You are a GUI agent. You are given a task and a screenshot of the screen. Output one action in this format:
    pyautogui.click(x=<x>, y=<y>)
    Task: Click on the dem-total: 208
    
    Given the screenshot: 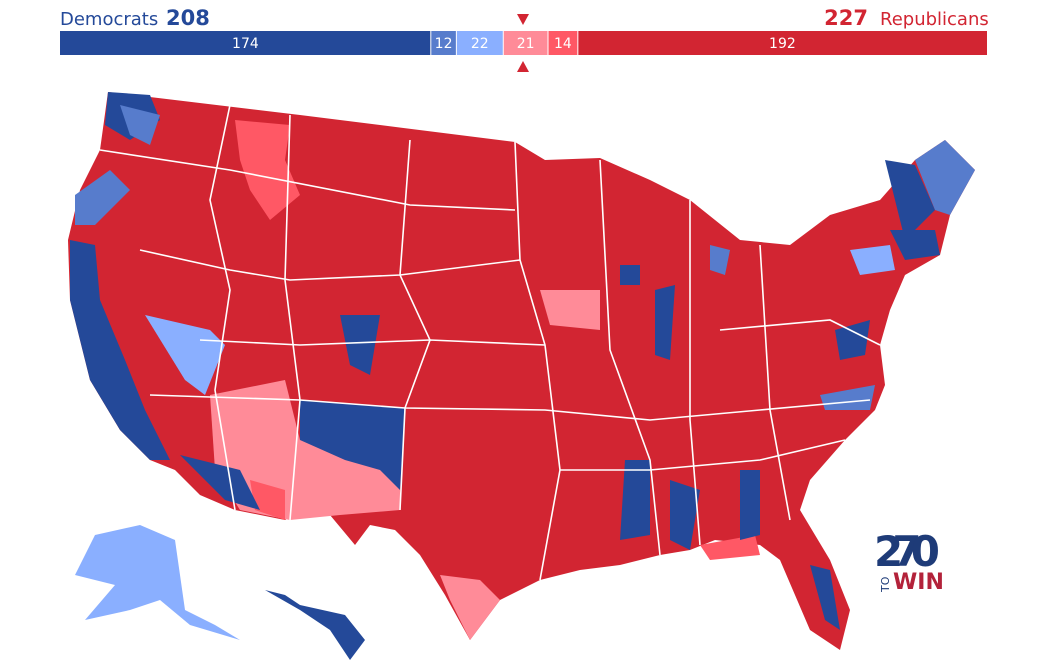 What is the action you would take?
    pyautogui.click(x=188, y=18)
    